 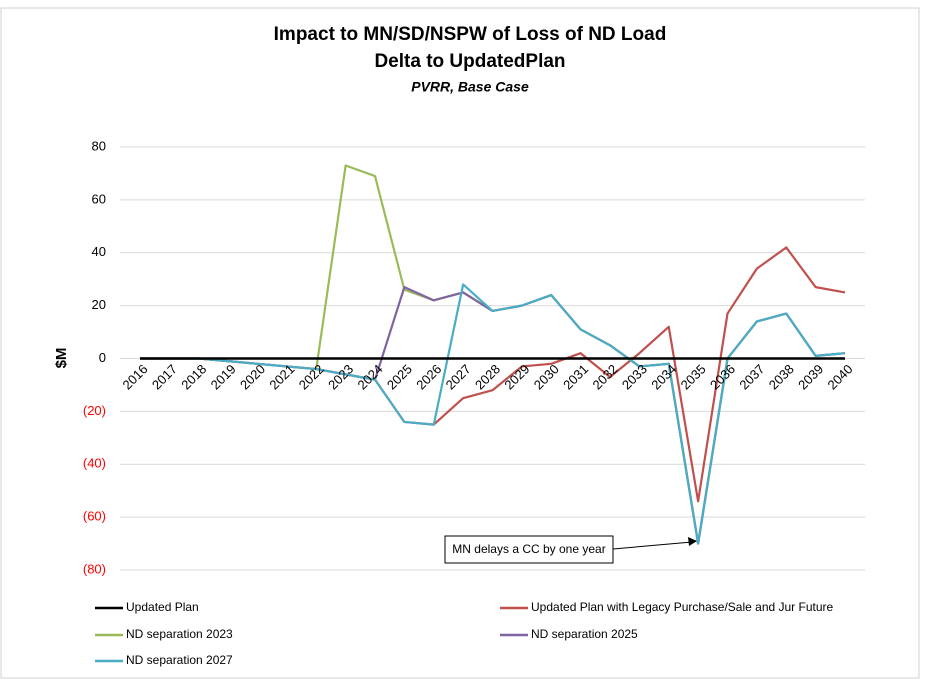 I want to click on y-tick-label: (20), so click(x=94, y=410).